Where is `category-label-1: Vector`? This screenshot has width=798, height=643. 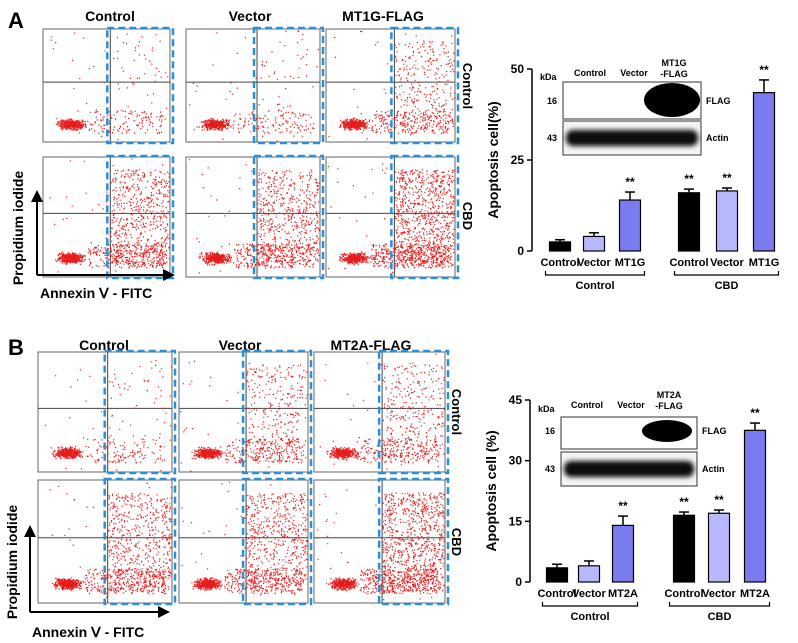 category-label-1: Vector is located at coordinates (589, 594).